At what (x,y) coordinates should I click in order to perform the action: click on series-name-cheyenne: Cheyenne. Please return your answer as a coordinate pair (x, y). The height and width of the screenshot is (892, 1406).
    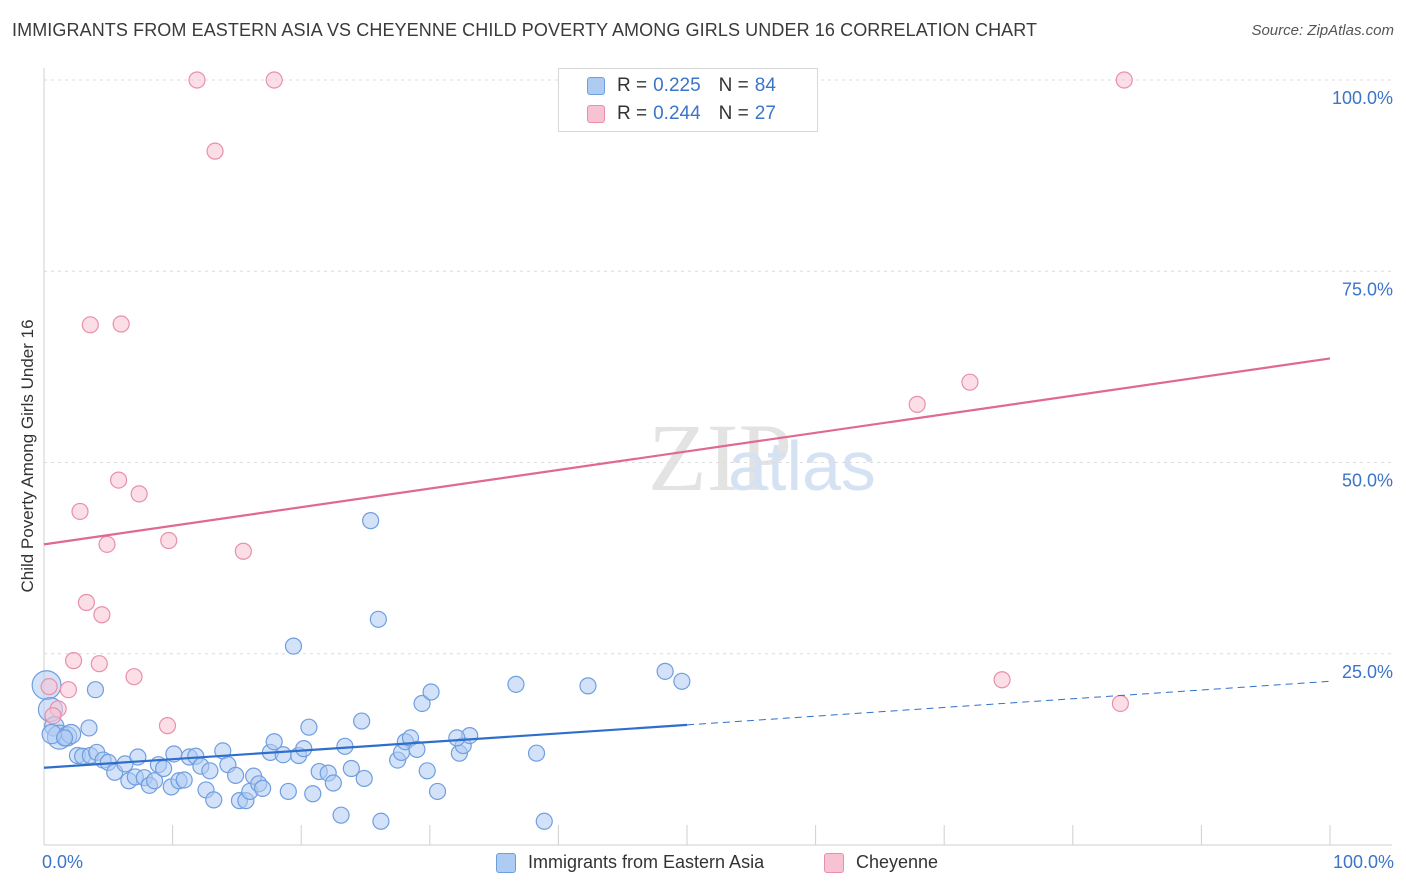
    Looking at the image, I should click on (897, 862).